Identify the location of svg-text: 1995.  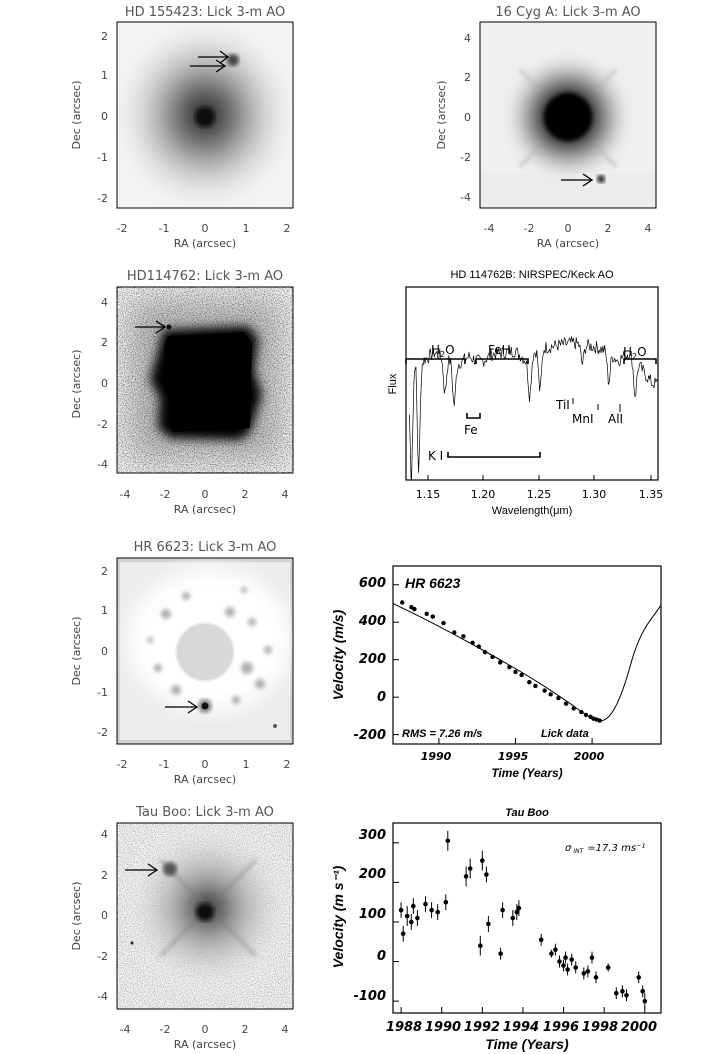
(513, 756).